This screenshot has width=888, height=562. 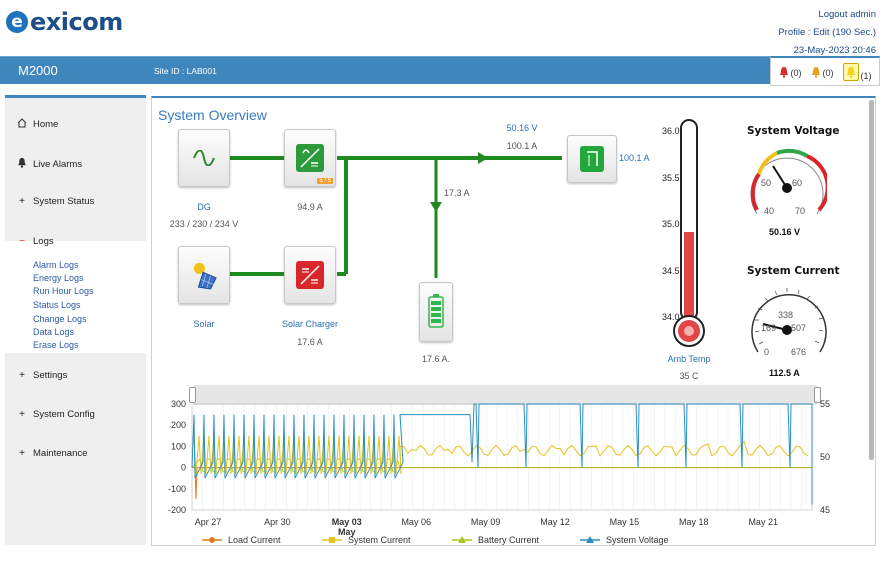 I want to click on dg-tile, so click(x=204, y=158).